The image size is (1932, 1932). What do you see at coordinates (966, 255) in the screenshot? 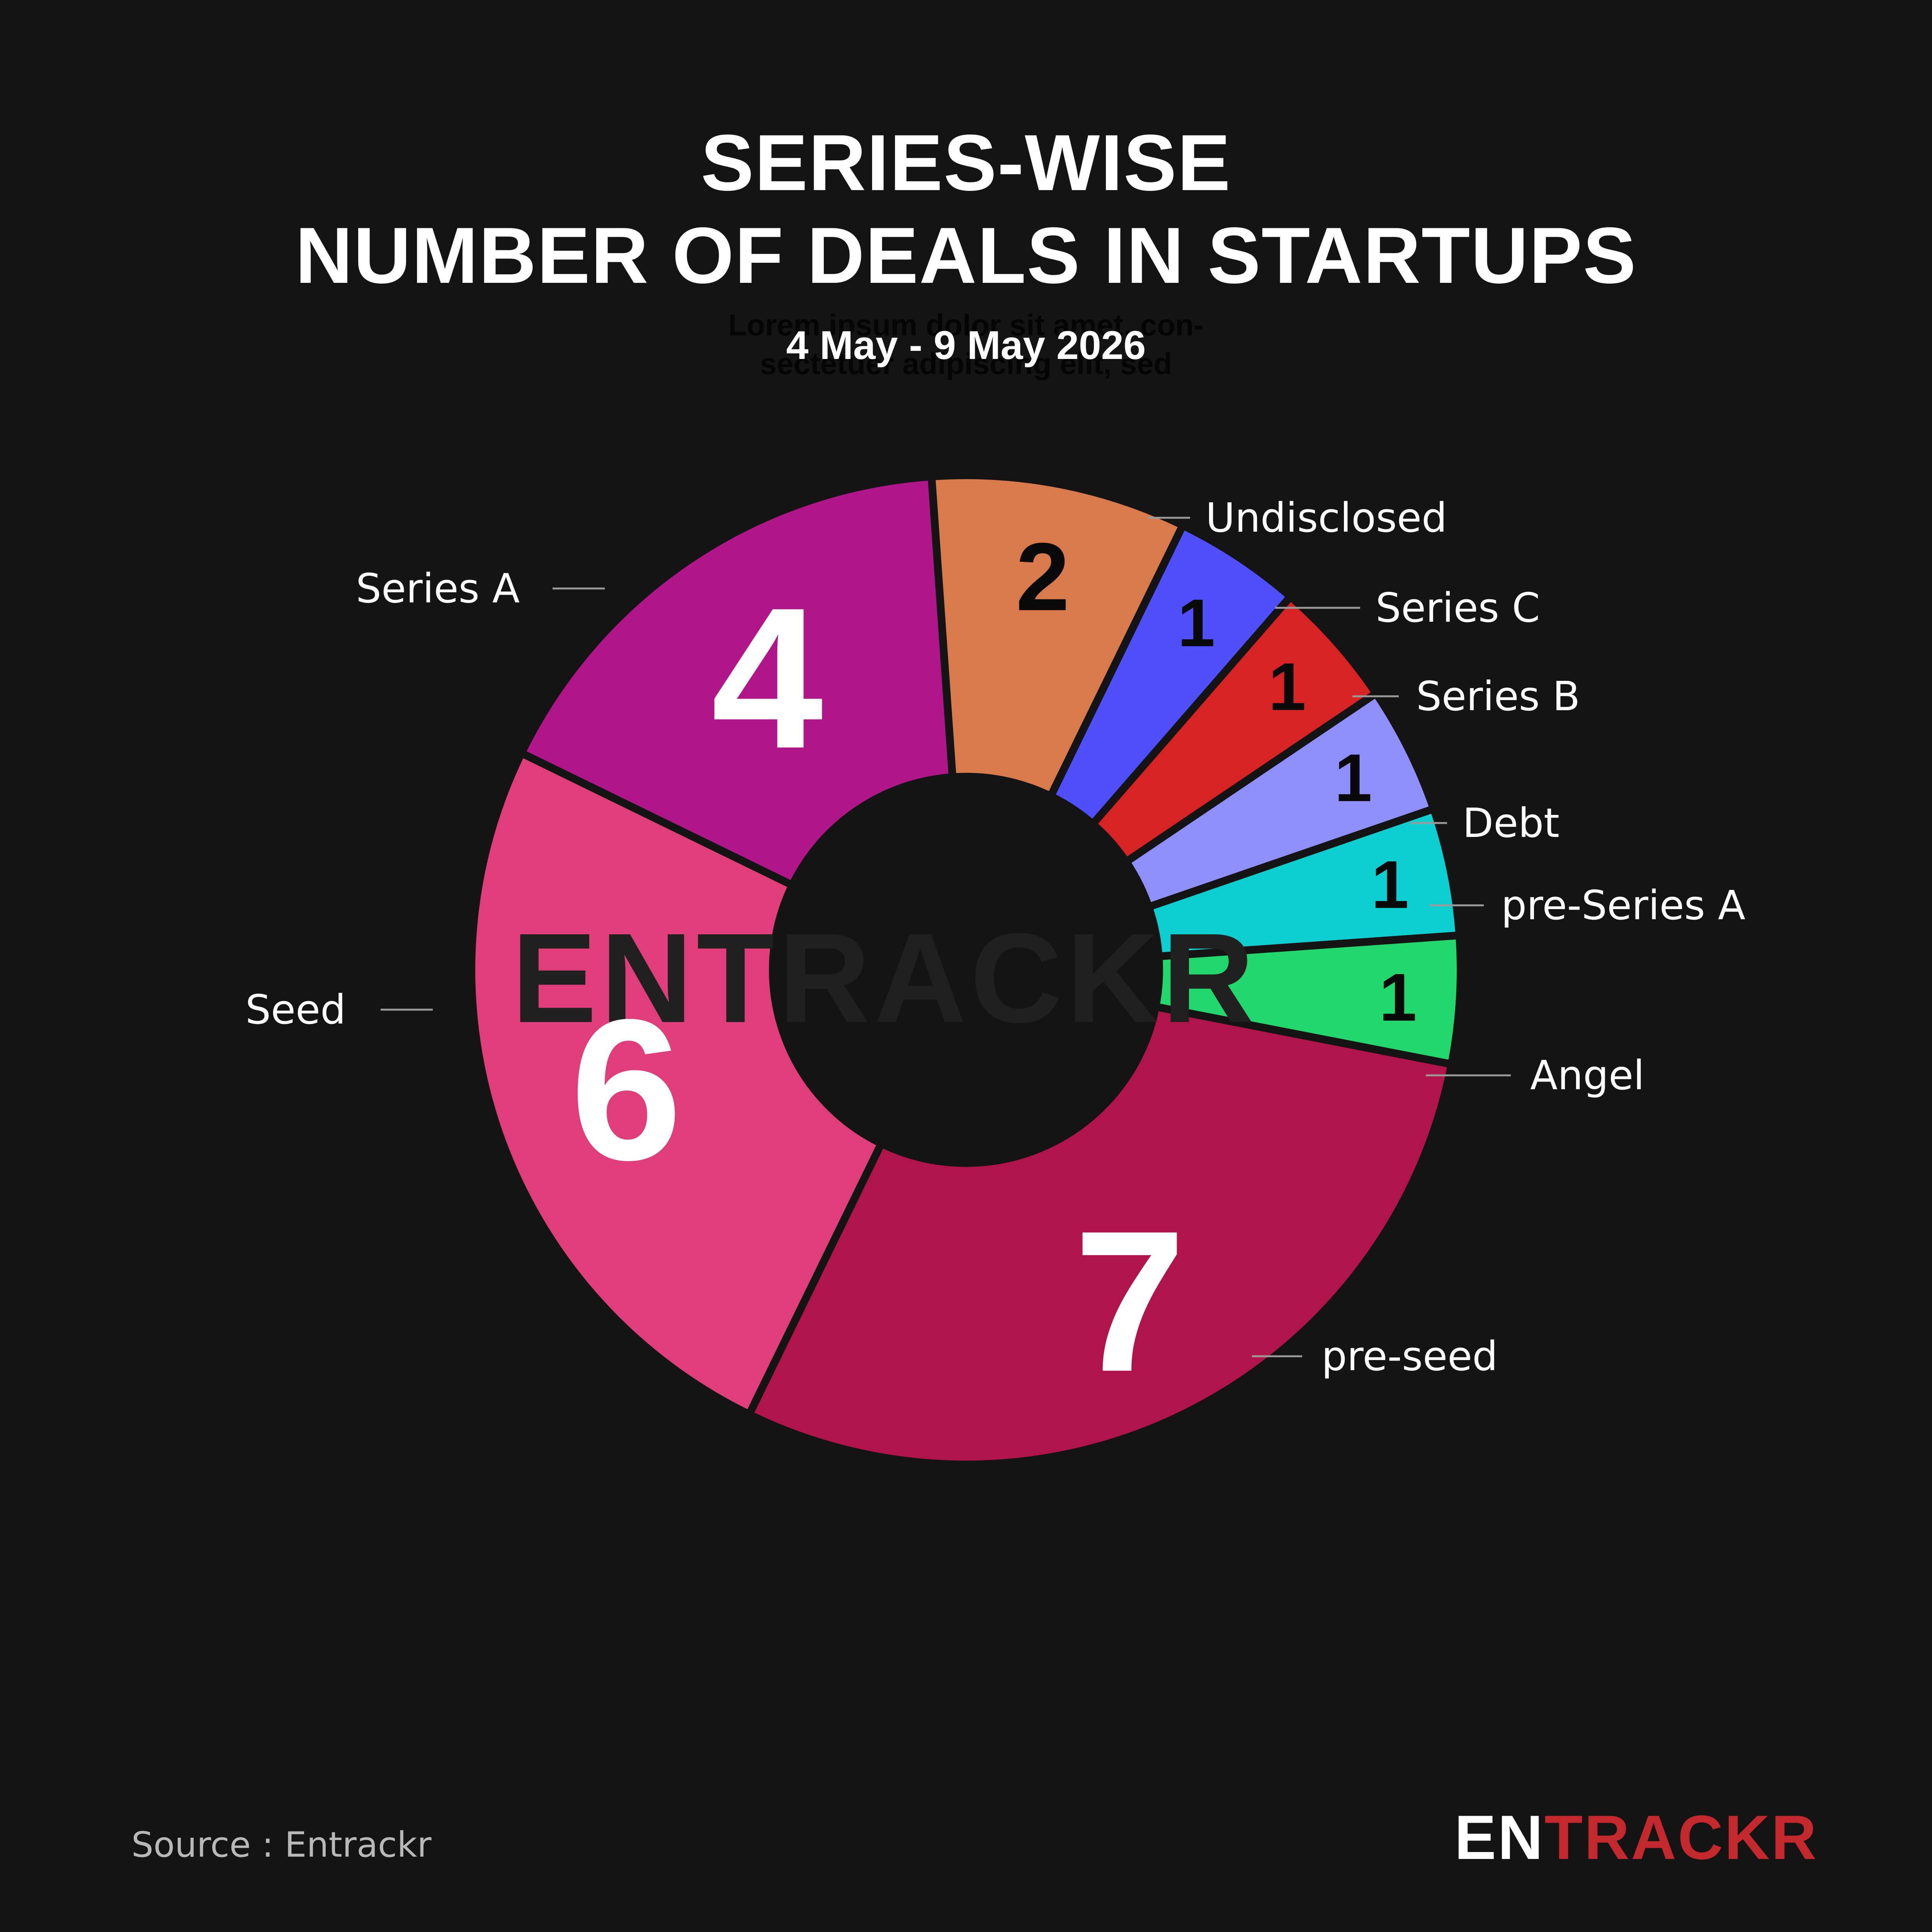
I see `chart-title-line-2: NUMBER OF DEALS IN STARTUPS` at bounding box center [966, 255].